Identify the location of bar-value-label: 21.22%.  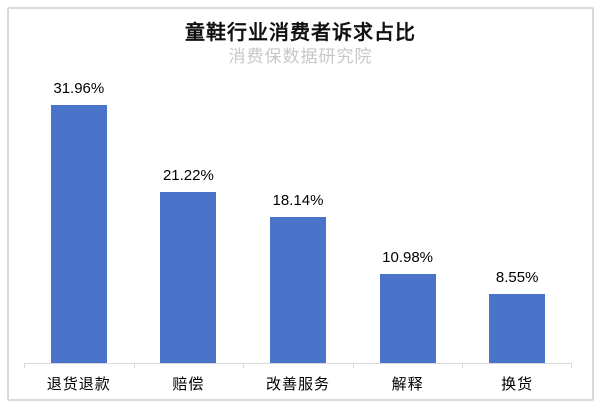
(188, 175).